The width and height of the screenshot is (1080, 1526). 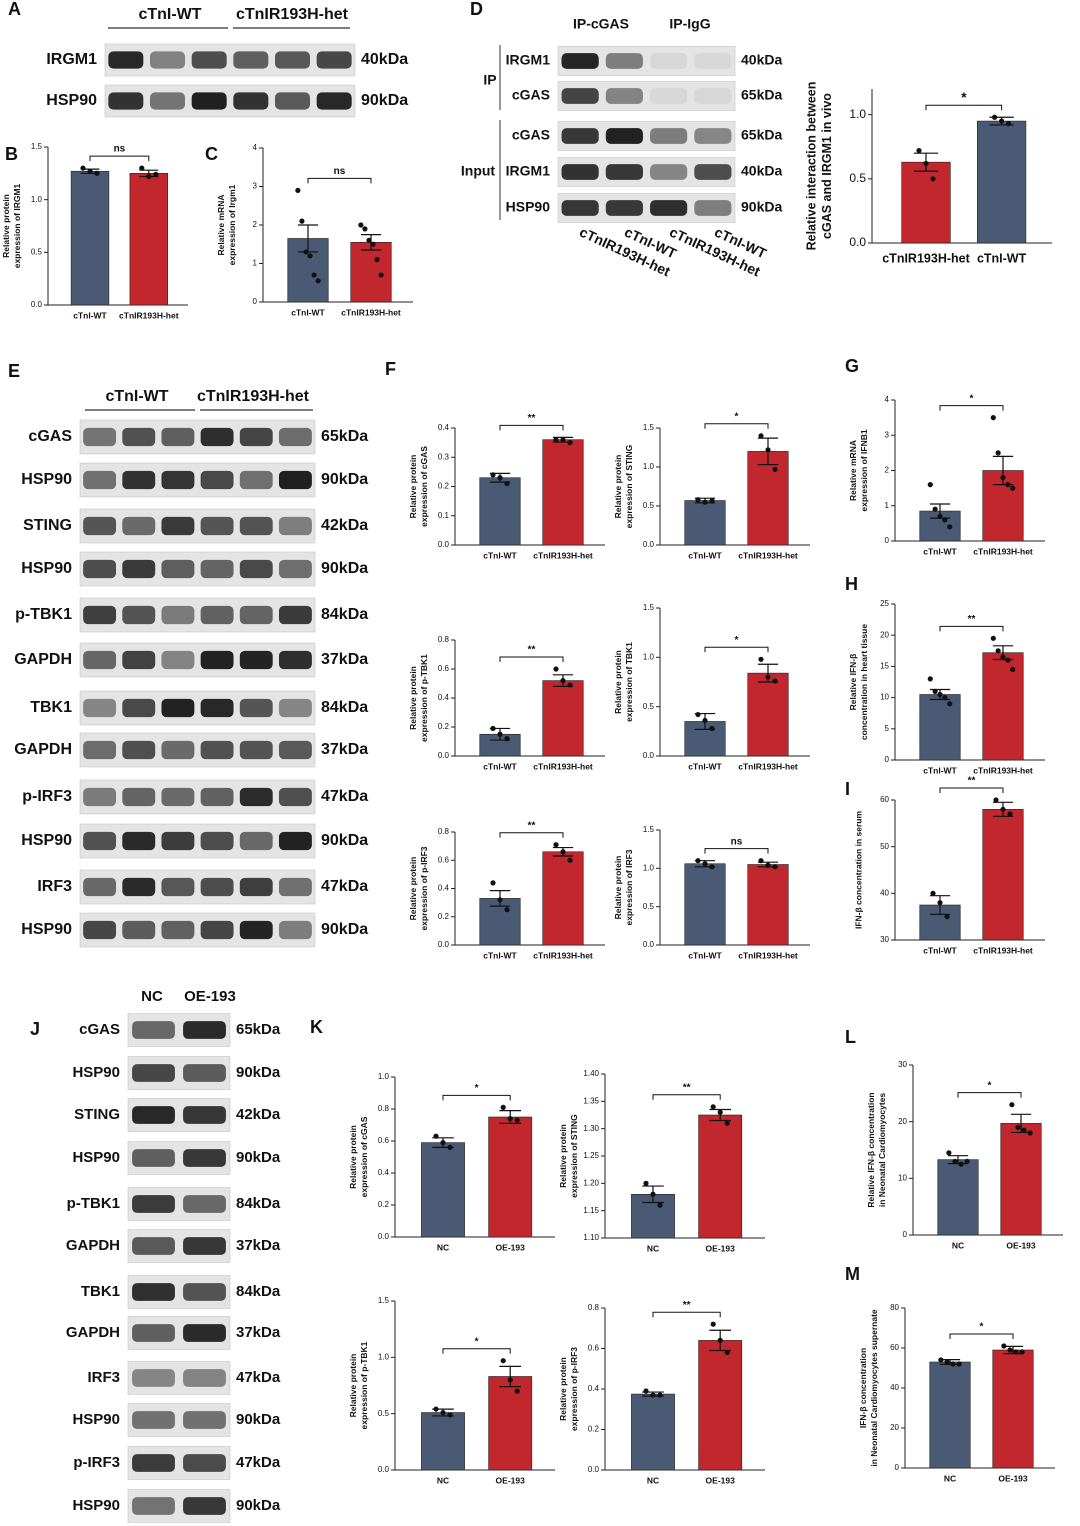 I want to click on y-axis-label: in Neonatal Cardiomyocytes, so click(x=882, y=1150).